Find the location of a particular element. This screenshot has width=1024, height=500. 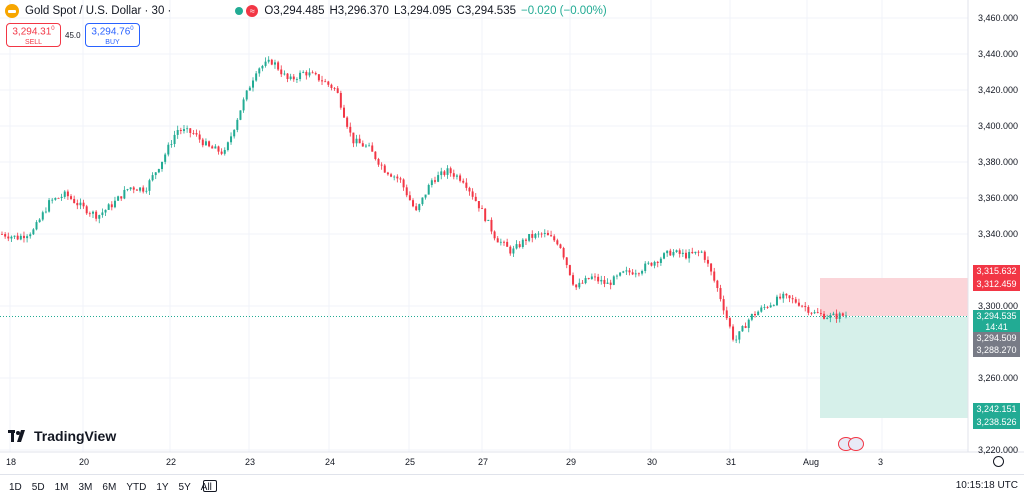

logo-text: TradingView is located at coordinates (75, 436).